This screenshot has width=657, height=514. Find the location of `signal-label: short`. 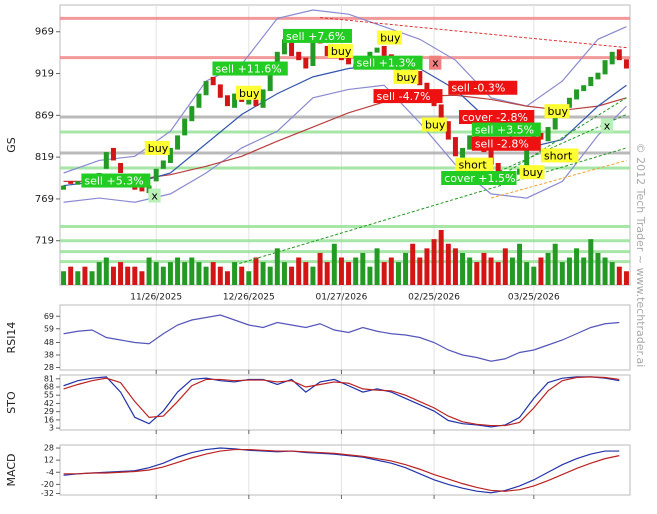

signal-label: short is located at coordinates (472, 165).